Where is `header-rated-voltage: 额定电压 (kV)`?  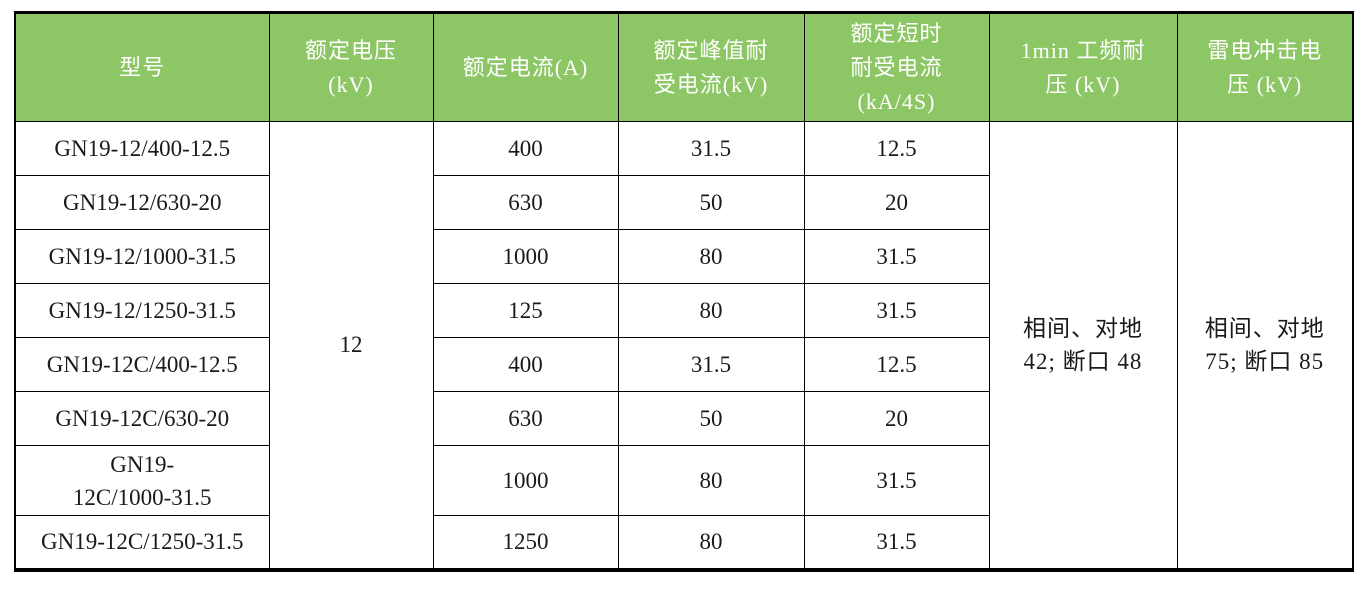
header-rated-voltage: 额定电压 (kV) is located at coordinates (351, 67).